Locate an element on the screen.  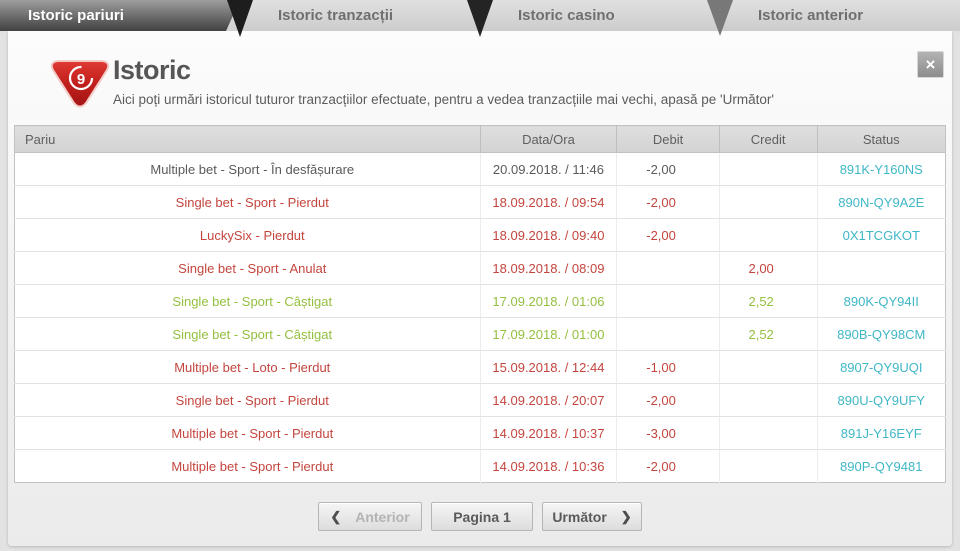
next-page-button: Următor ❯ is located at coordinates (592, 516).